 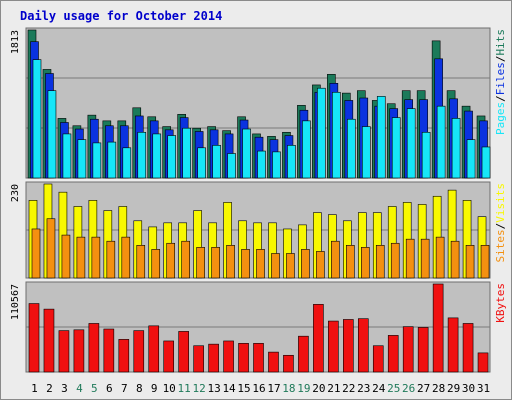 What do you see at coordinates (468, 388) in the screenshot?
I see `x-tick-label-30: 30` at bounding box center [468, 388].